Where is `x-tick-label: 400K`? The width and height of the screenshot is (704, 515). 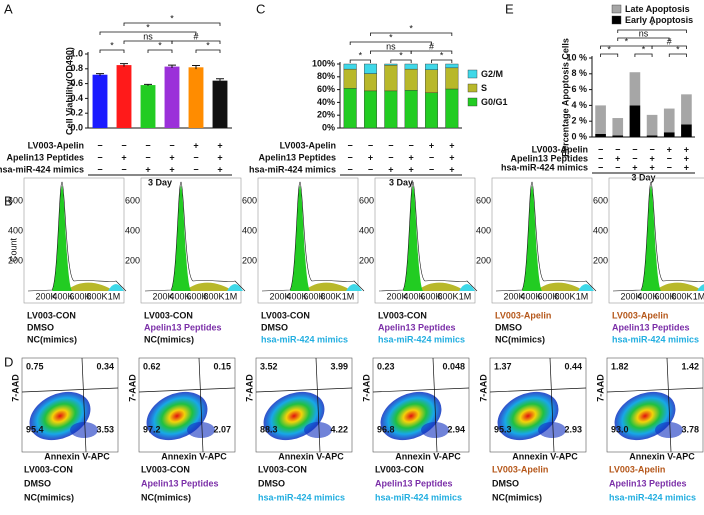
x-tick-label: 400K is located at coordinates (530, 296).